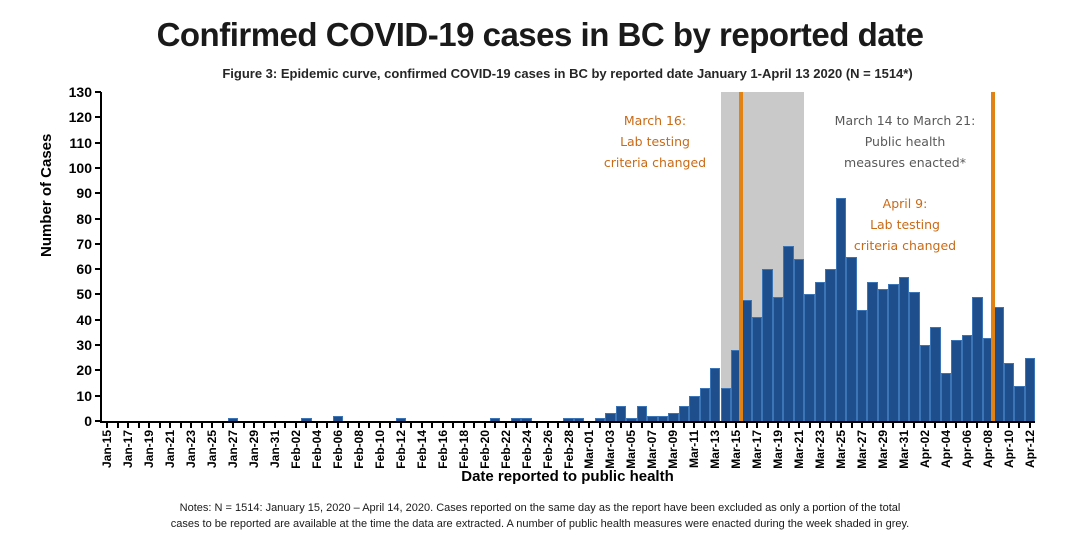 Image resolution: width=1080 pixels, height=539 pixels. What do you see at coordinates (567, 476) in the screenshot?
I see `x-axis-title: Date reported to public health` at bounding box center [567, 476].